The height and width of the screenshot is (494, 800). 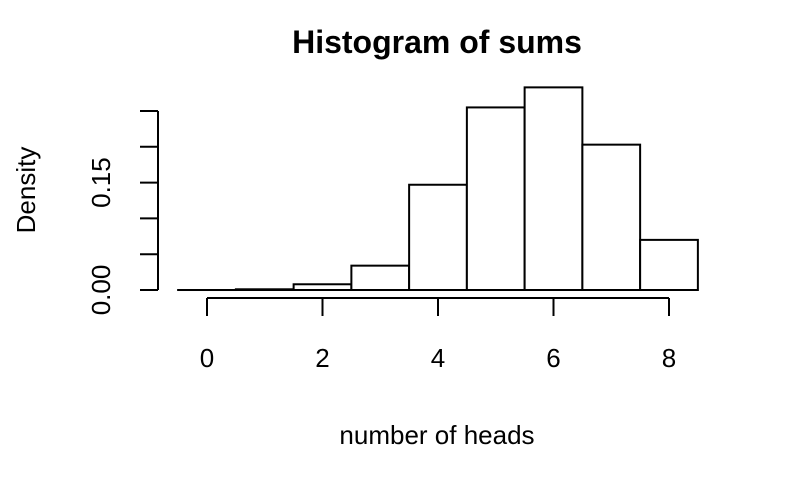 What do you see at coordinates (553, 358) in the screenshot?
I see `x-tick-label-3: 6` at bounding box center [553, 358].